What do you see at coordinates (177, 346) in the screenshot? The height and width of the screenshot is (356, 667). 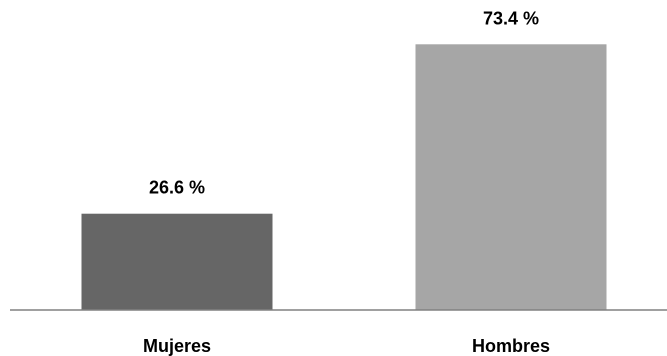 I see `x-tick-label-mujeres: Mujeres` at bounding box center [177, 346].